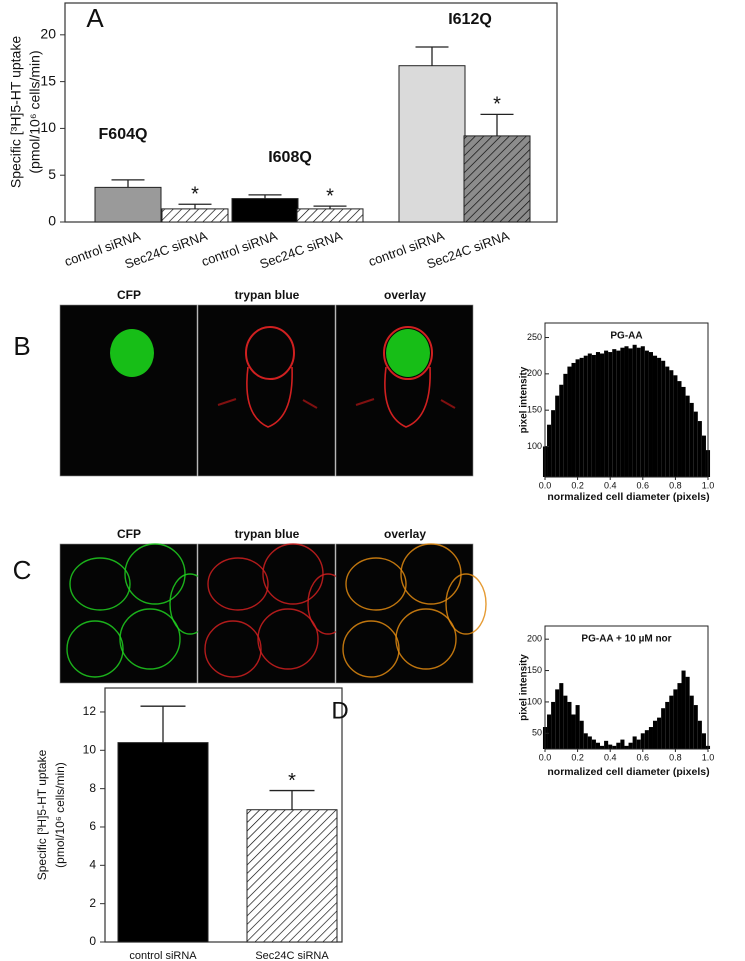 The width and height of the screenshot is (745, 961). What do you see at coordinates (22, 570) in the screenshot?
I see `panel-letter: C` at bounding box center [22, 570].